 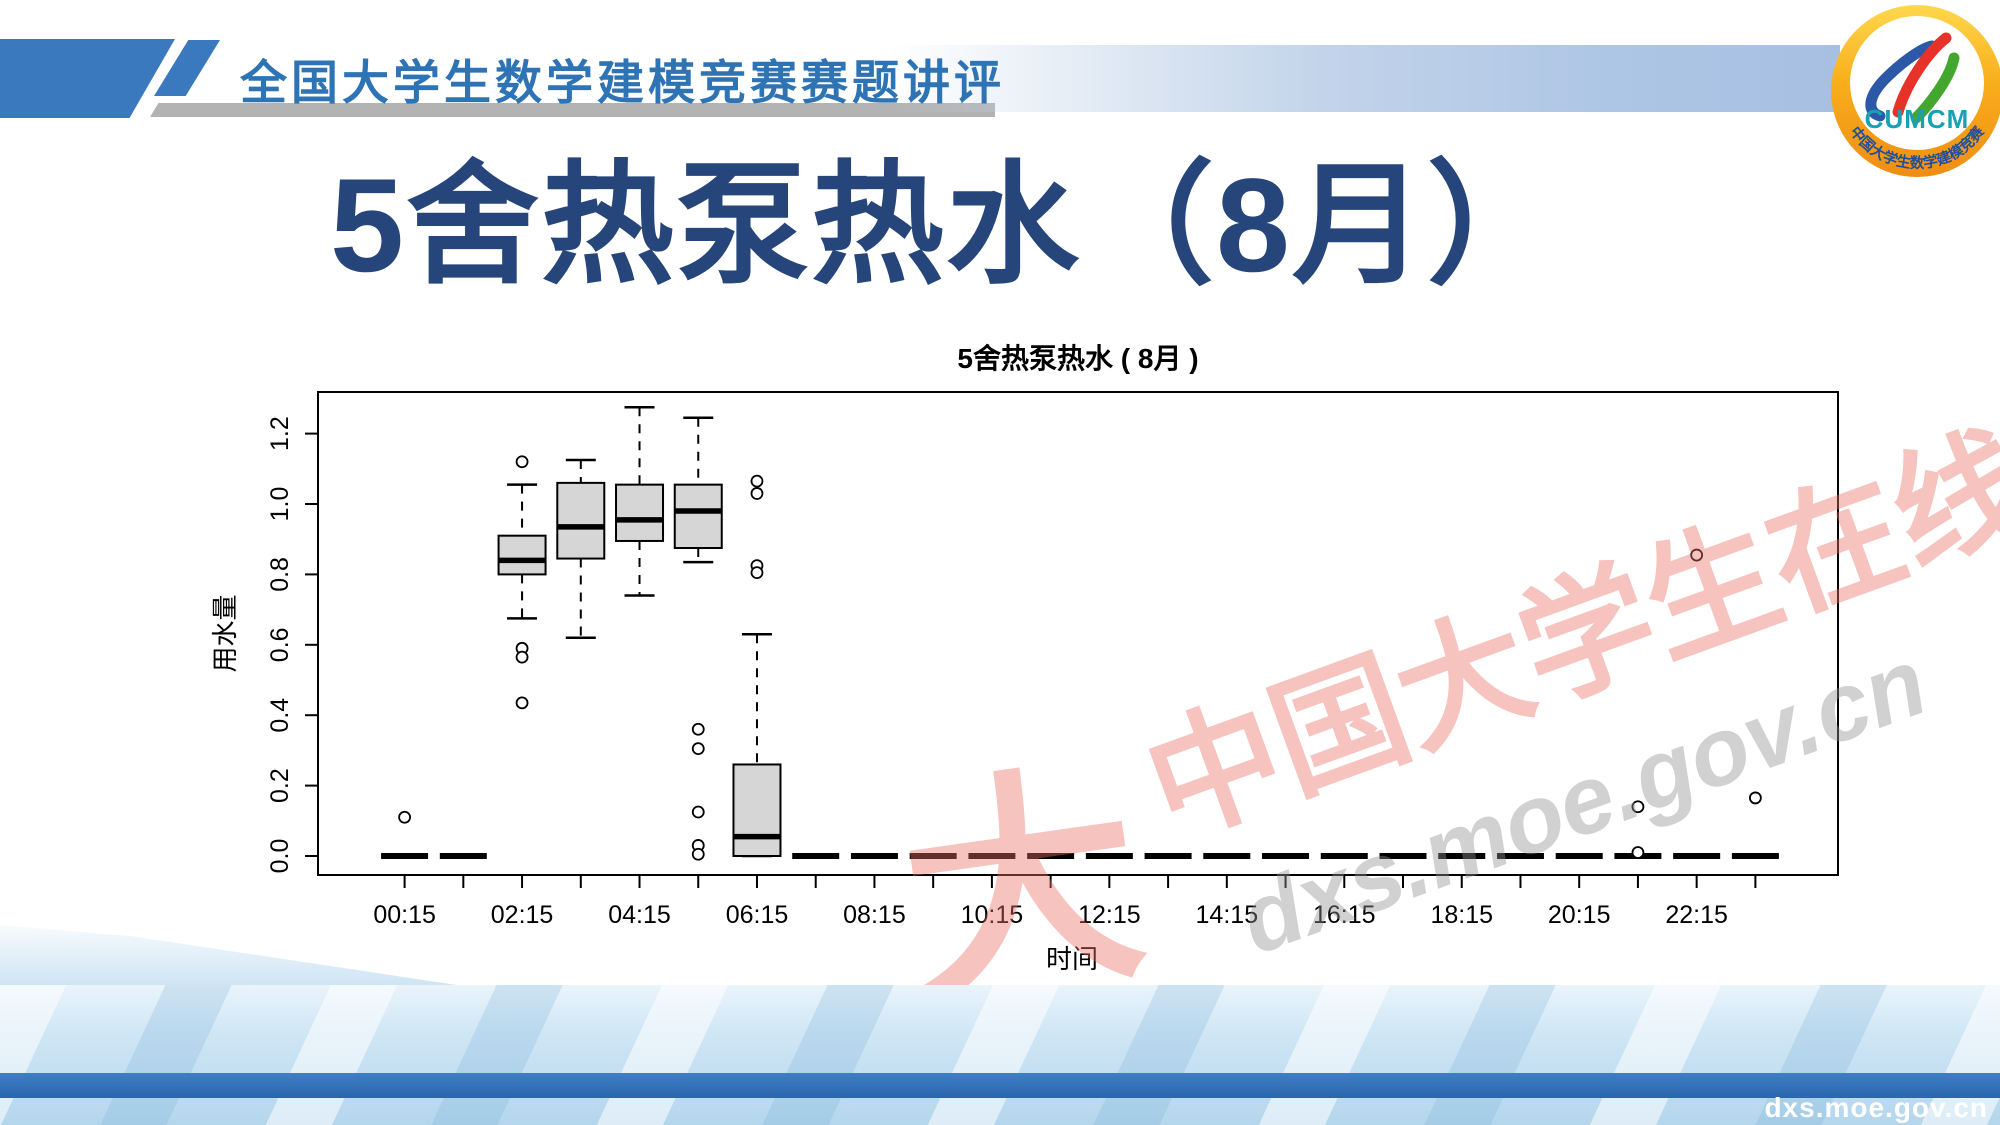 What do you see at coordinates (1461, 915) in the screenshot?
I see `x-tick-label: 18:15` at bounding box center [1461, 915].